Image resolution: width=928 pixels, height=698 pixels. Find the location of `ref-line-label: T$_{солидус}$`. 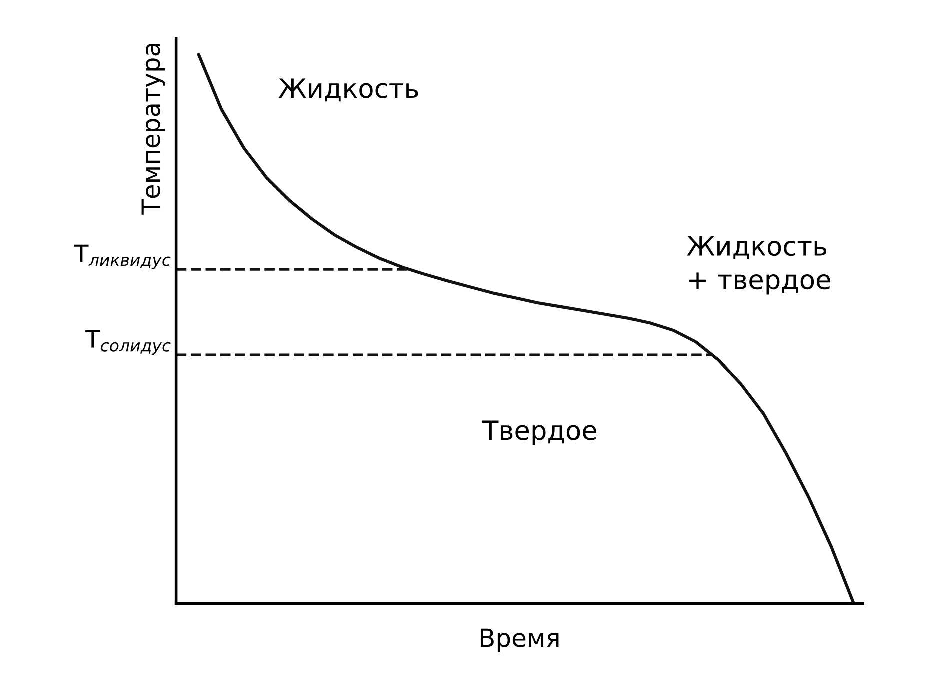

ref-line-label: T$_{солидус}$ is located at coordinates (128, 343).